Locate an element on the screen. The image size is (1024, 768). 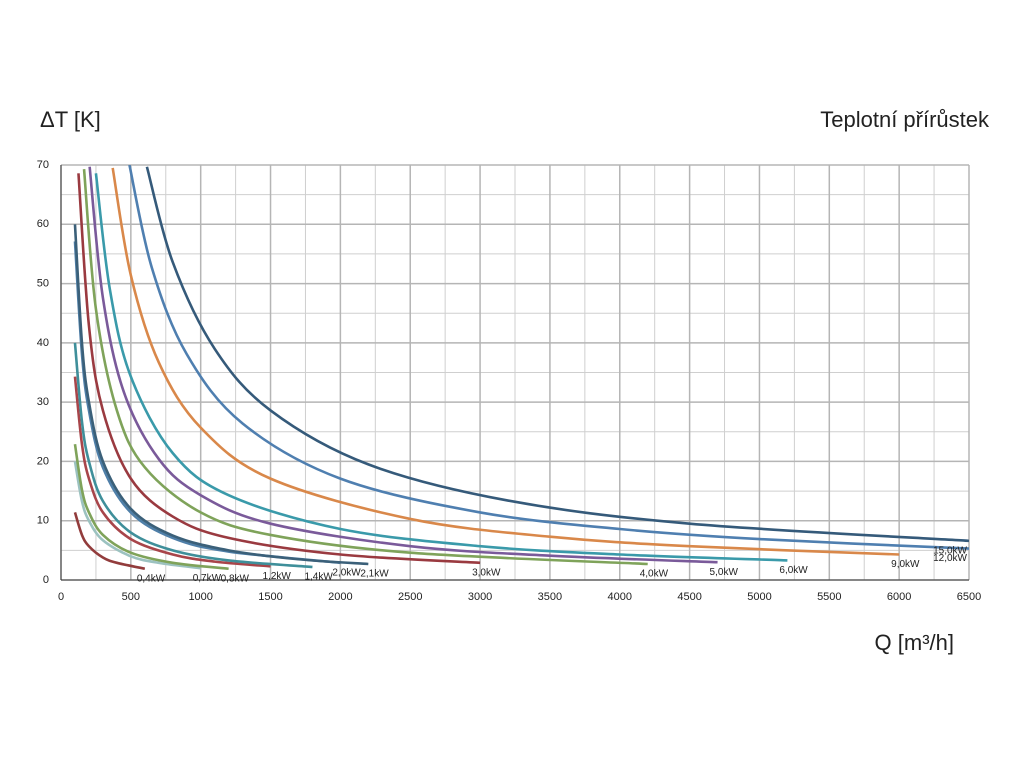
series-label: 1,2kW is located at coordinates (277, 576).